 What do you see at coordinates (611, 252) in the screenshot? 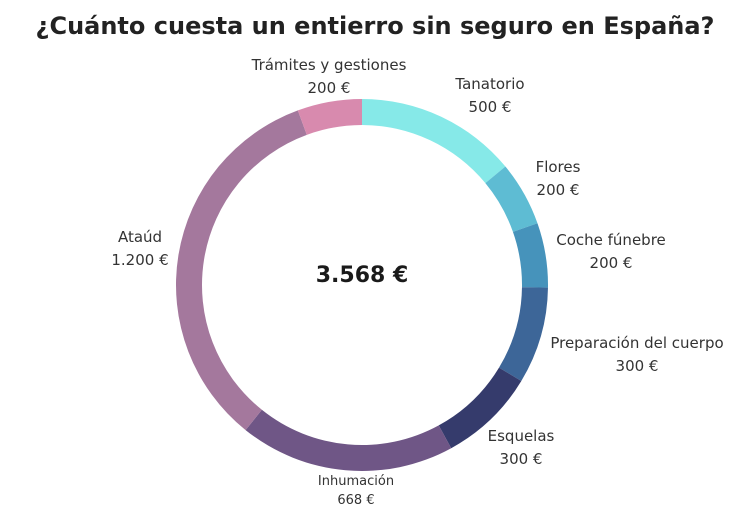
I see `slice-label-coche-funebre: Coche fúnebre 200 €` at bounding box center [611, 252].